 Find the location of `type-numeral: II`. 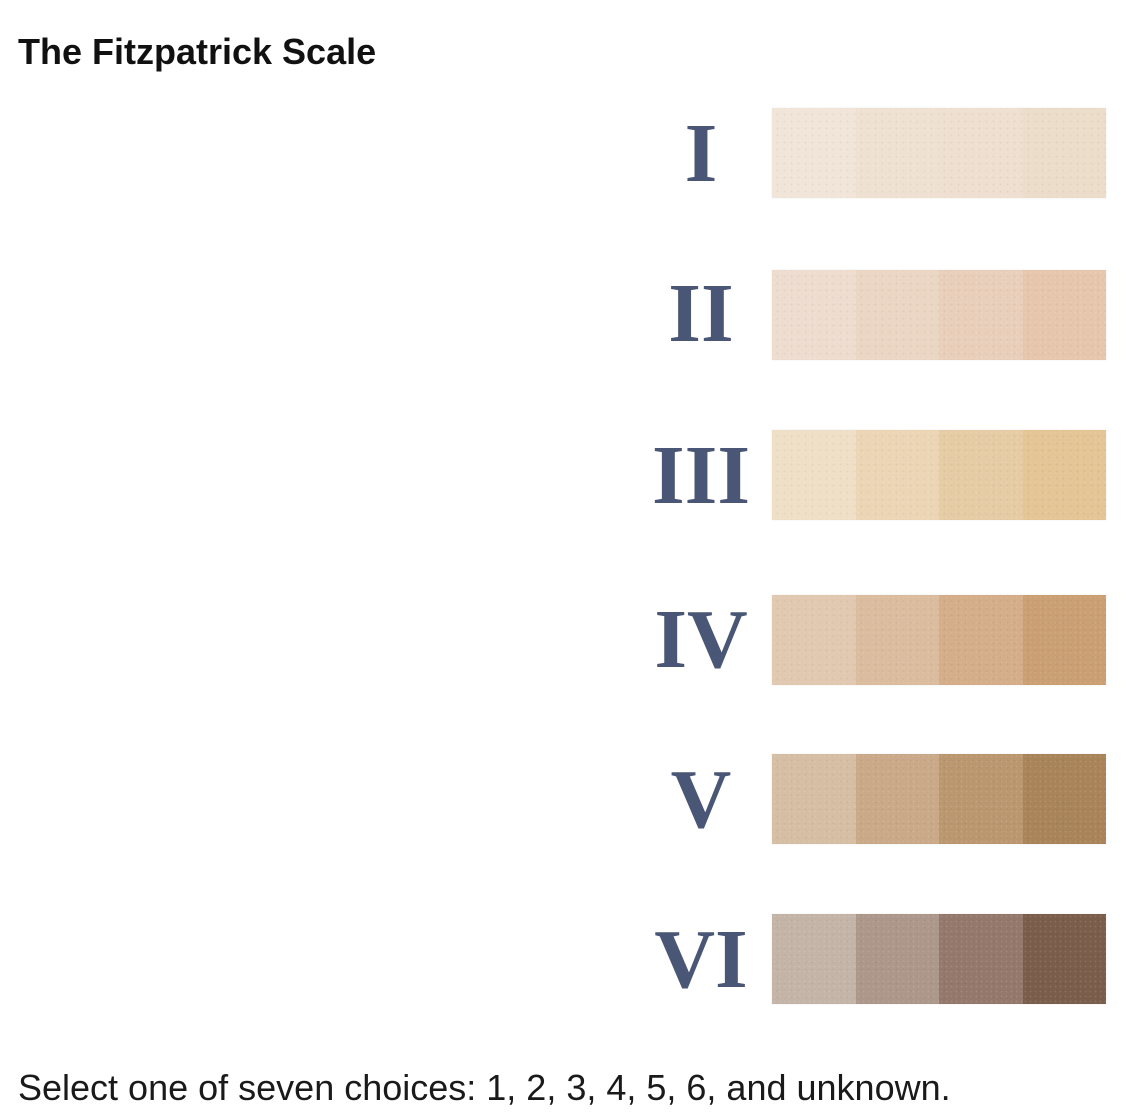

type-numeral: II is located at coordinates (701, 313).